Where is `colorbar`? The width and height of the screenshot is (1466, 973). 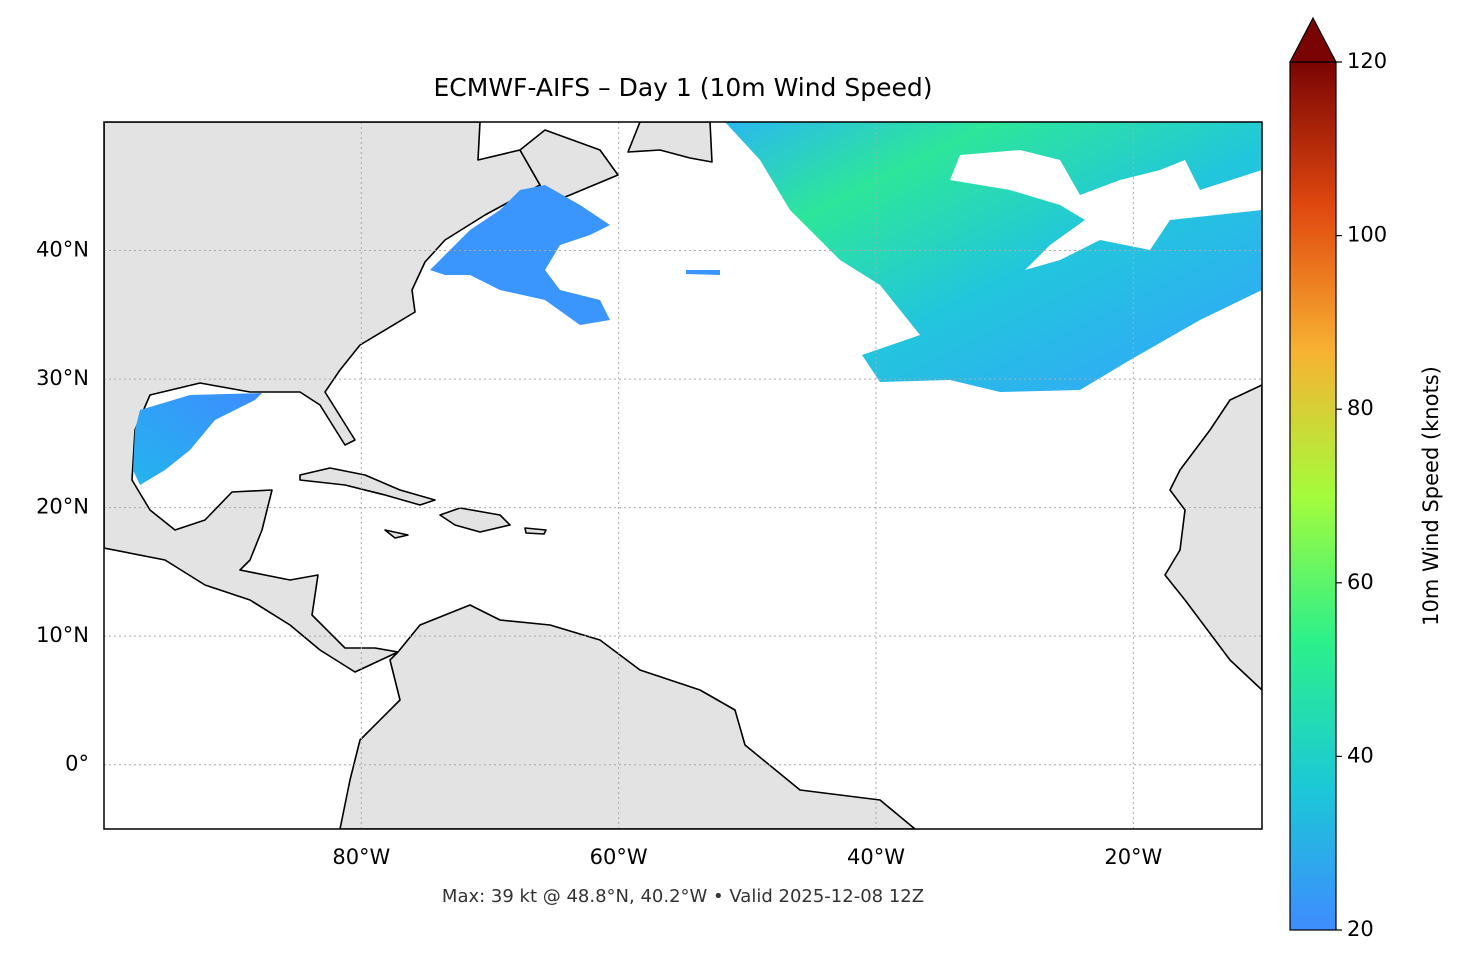
colorbar is located at coordinates (1313, 496).